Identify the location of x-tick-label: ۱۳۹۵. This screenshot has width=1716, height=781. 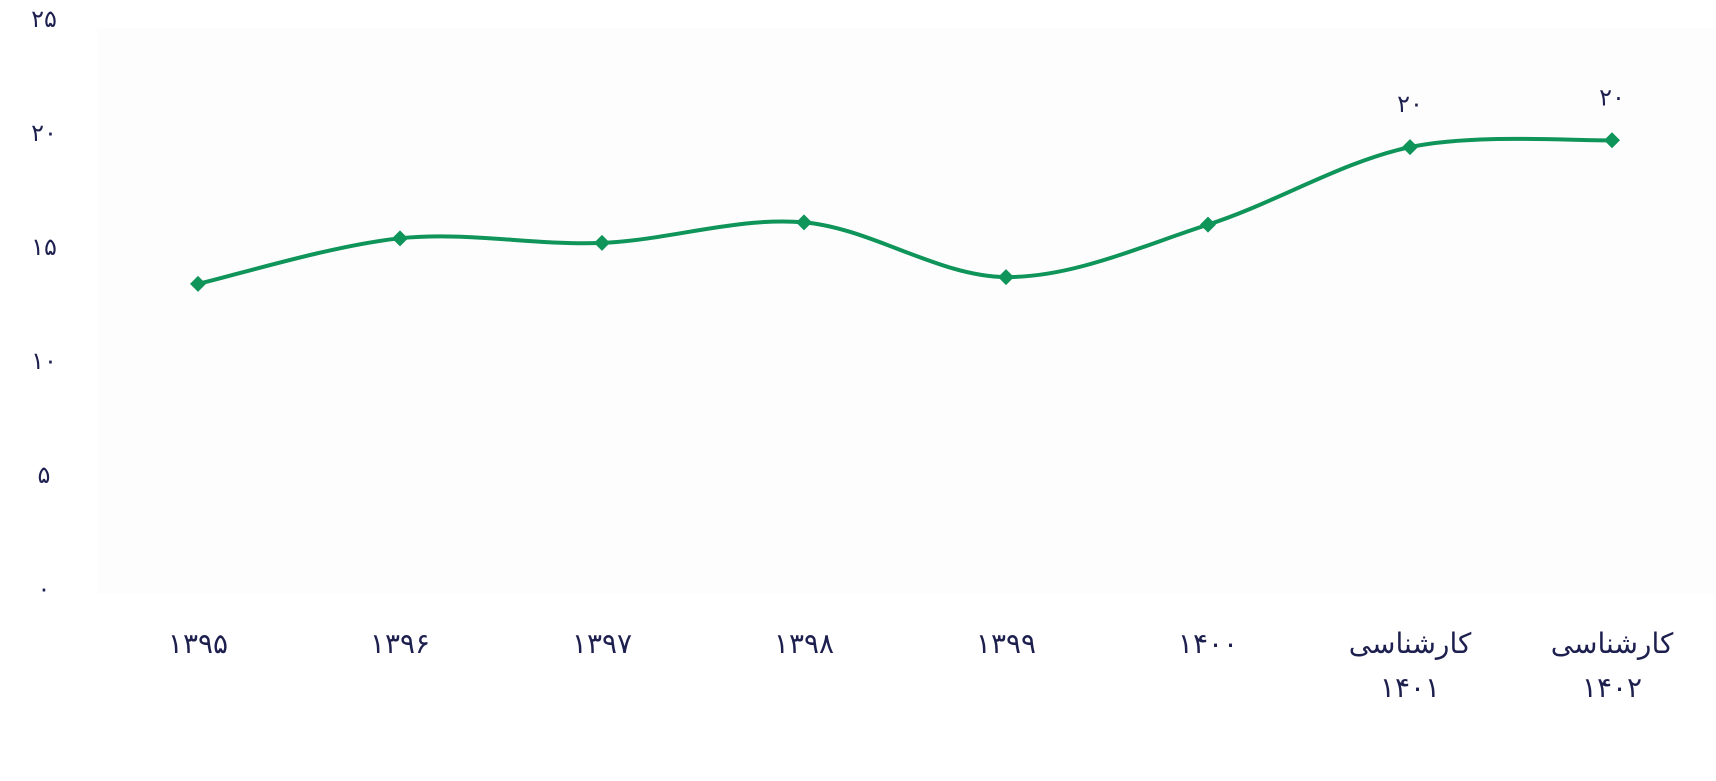
(198, 643).